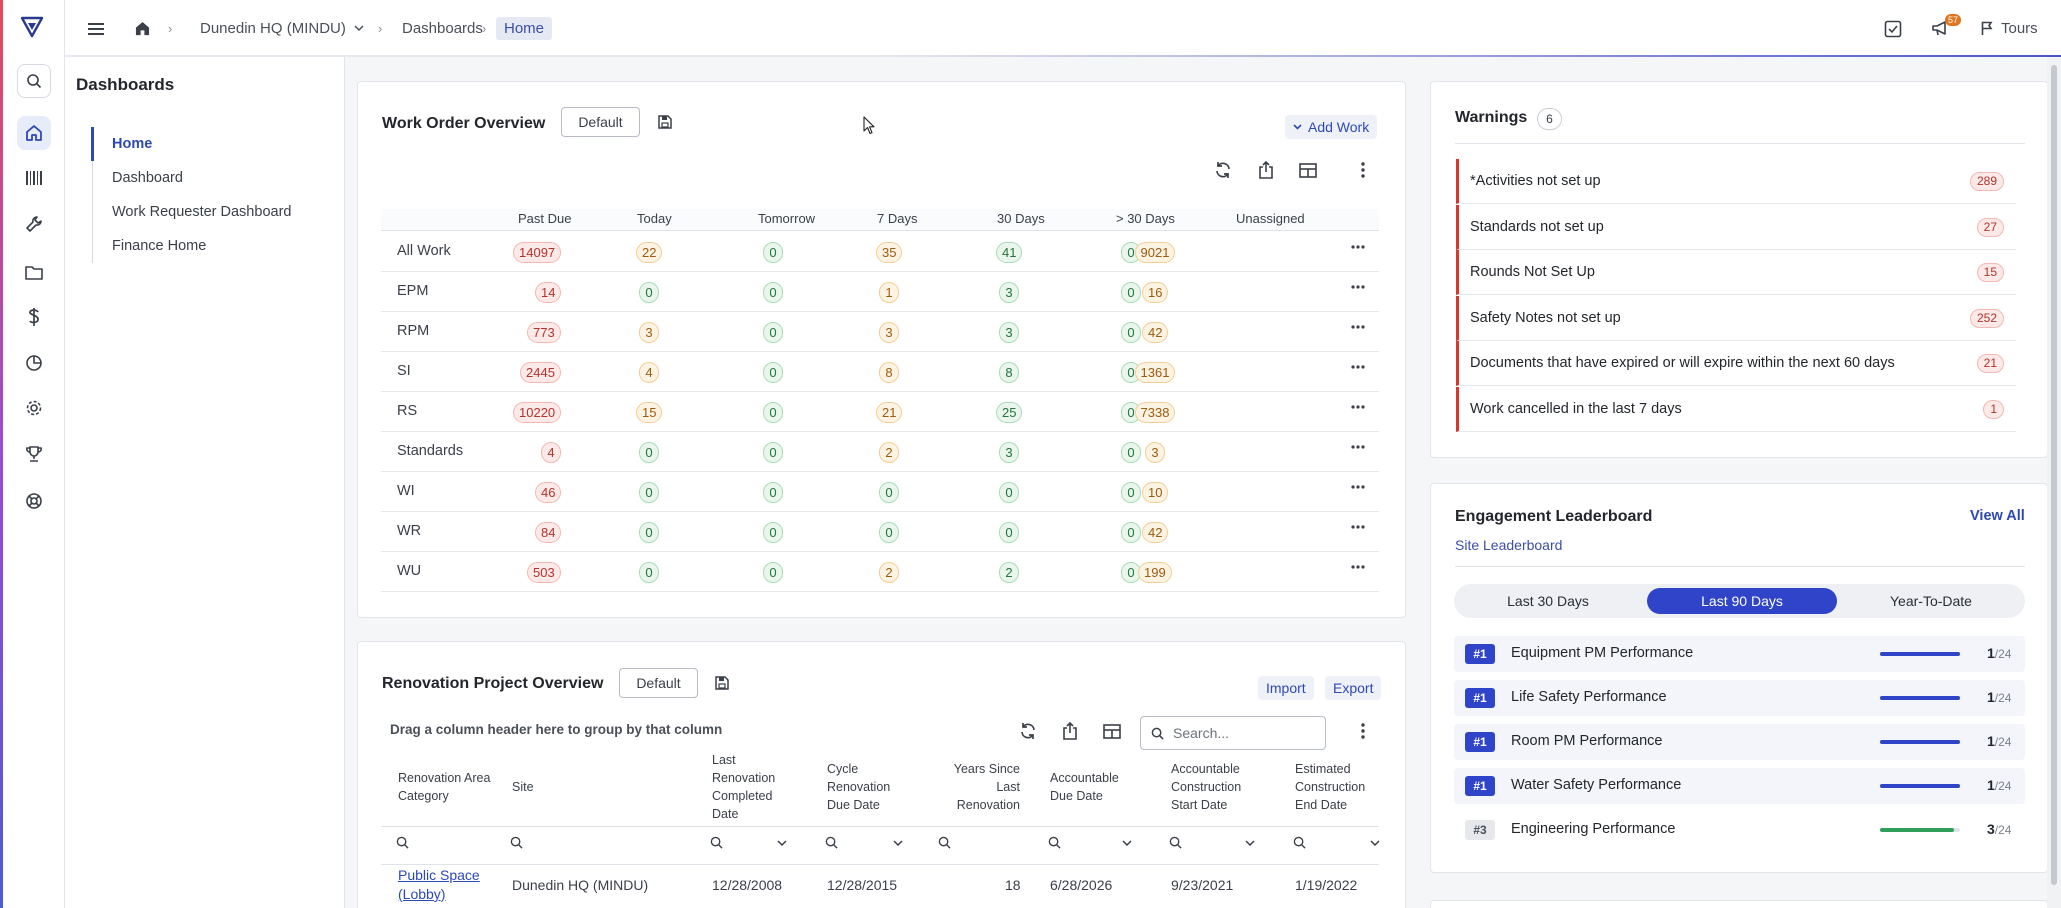  I want to click on export-button: Export, so click(1353, 688).